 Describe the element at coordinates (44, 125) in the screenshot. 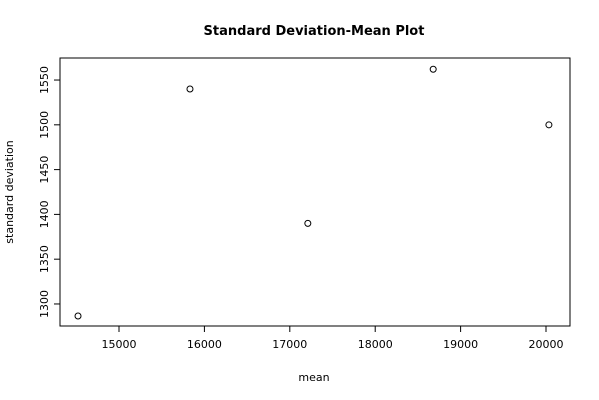

I see `y-tick-label: 1500` at that location.